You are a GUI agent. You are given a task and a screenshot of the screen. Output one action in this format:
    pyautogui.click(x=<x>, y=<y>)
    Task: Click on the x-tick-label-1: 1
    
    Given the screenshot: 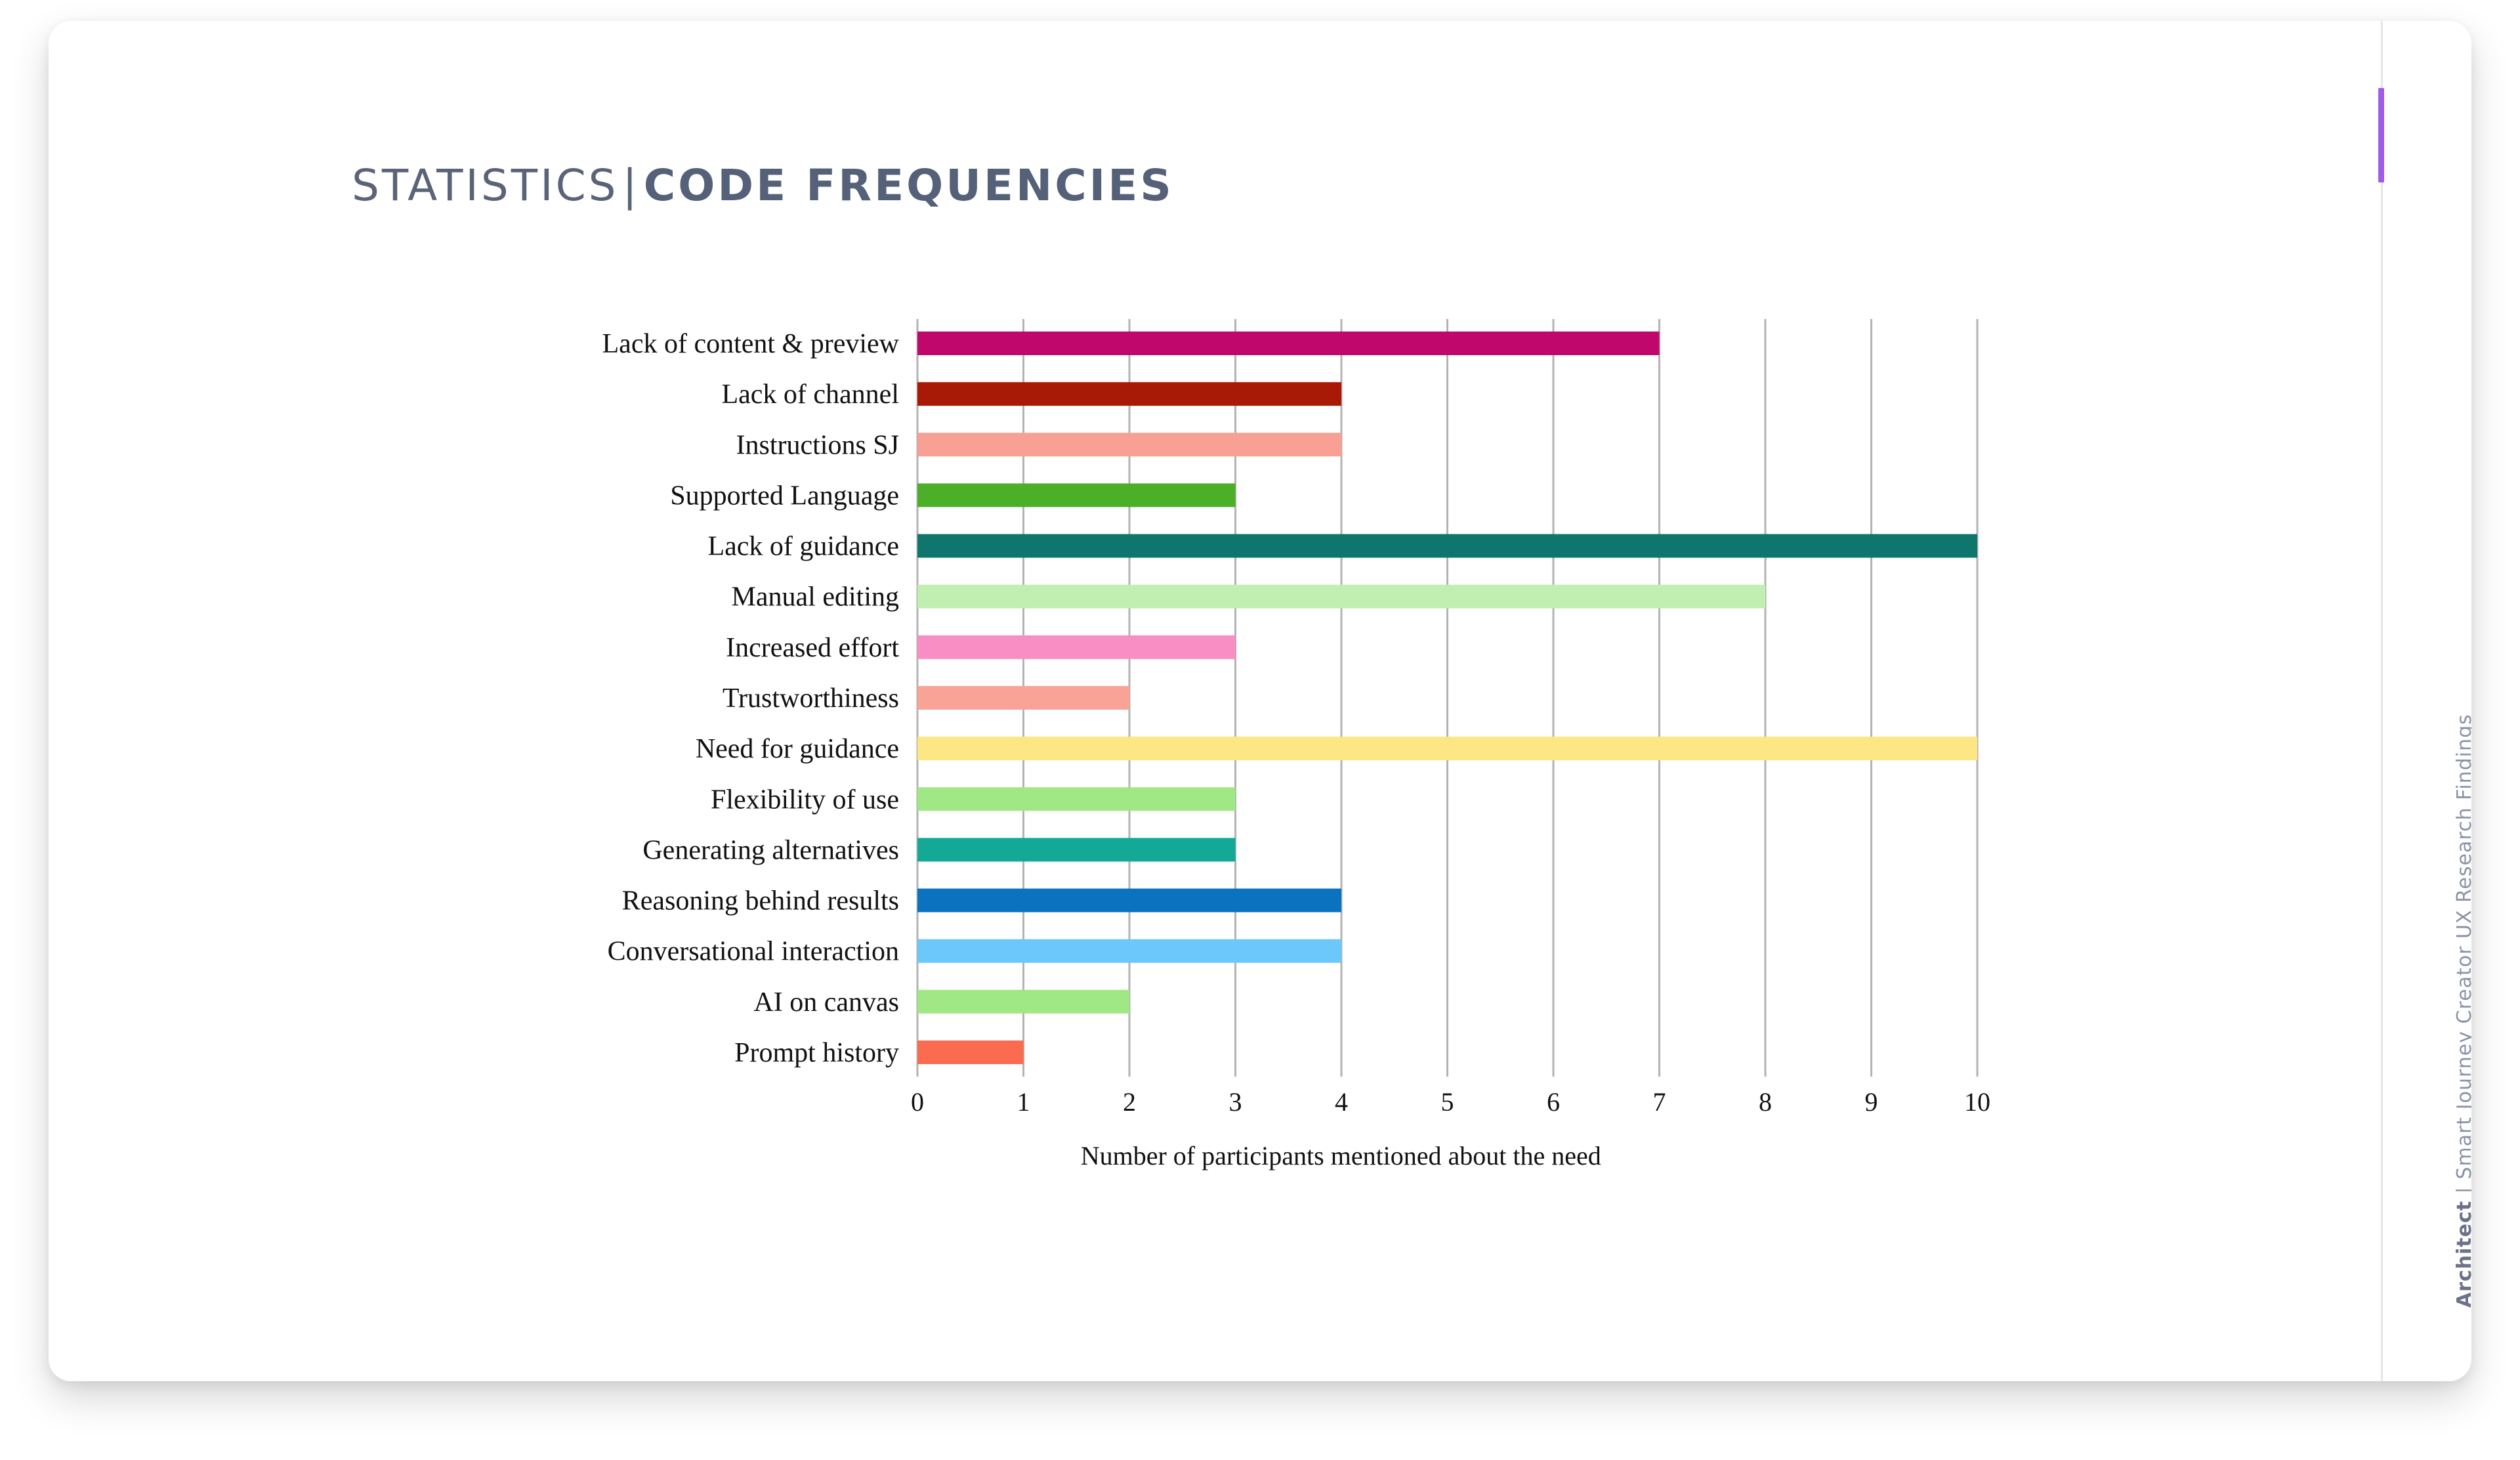 What is the action you would take?
    pyautogui.click(x=1023, y=1102)
    